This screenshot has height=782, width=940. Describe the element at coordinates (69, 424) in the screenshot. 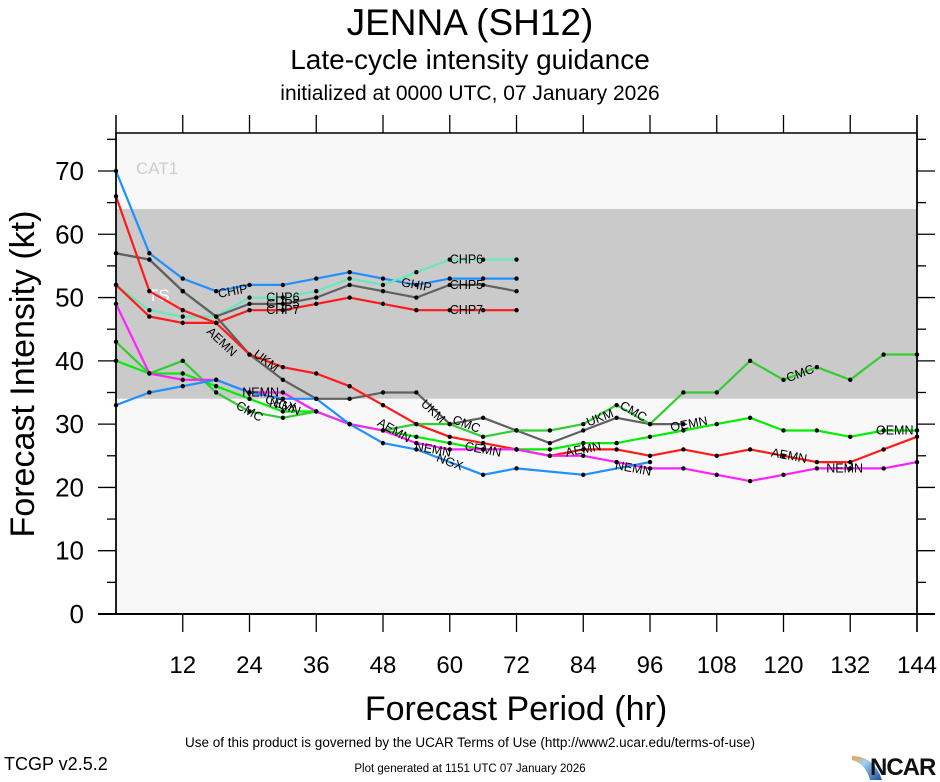

I see `y-tick-label: 30` at that location.